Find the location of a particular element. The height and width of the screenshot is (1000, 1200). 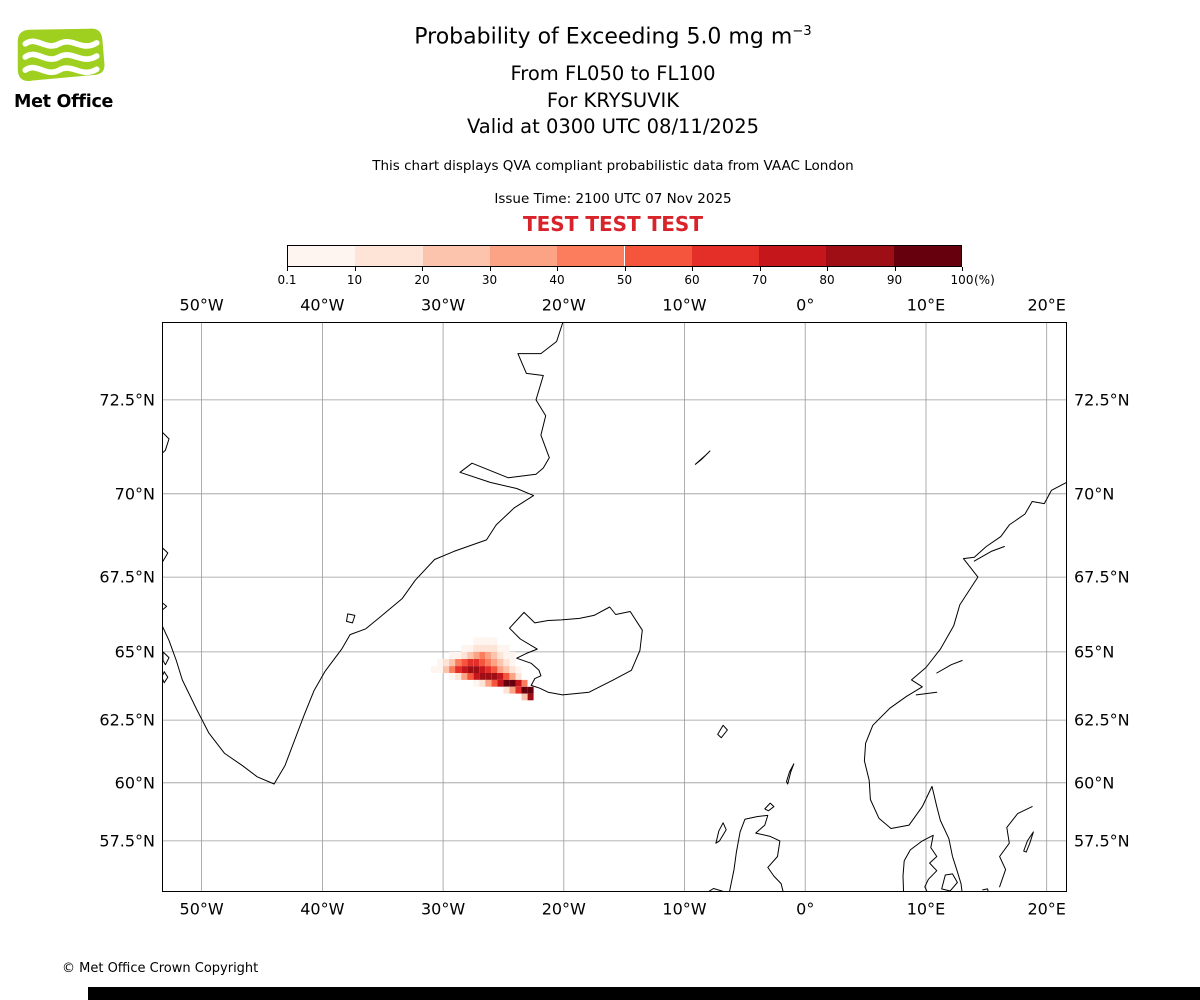

colorbar-tick-label: 80 is located at coordinates (827, 280).